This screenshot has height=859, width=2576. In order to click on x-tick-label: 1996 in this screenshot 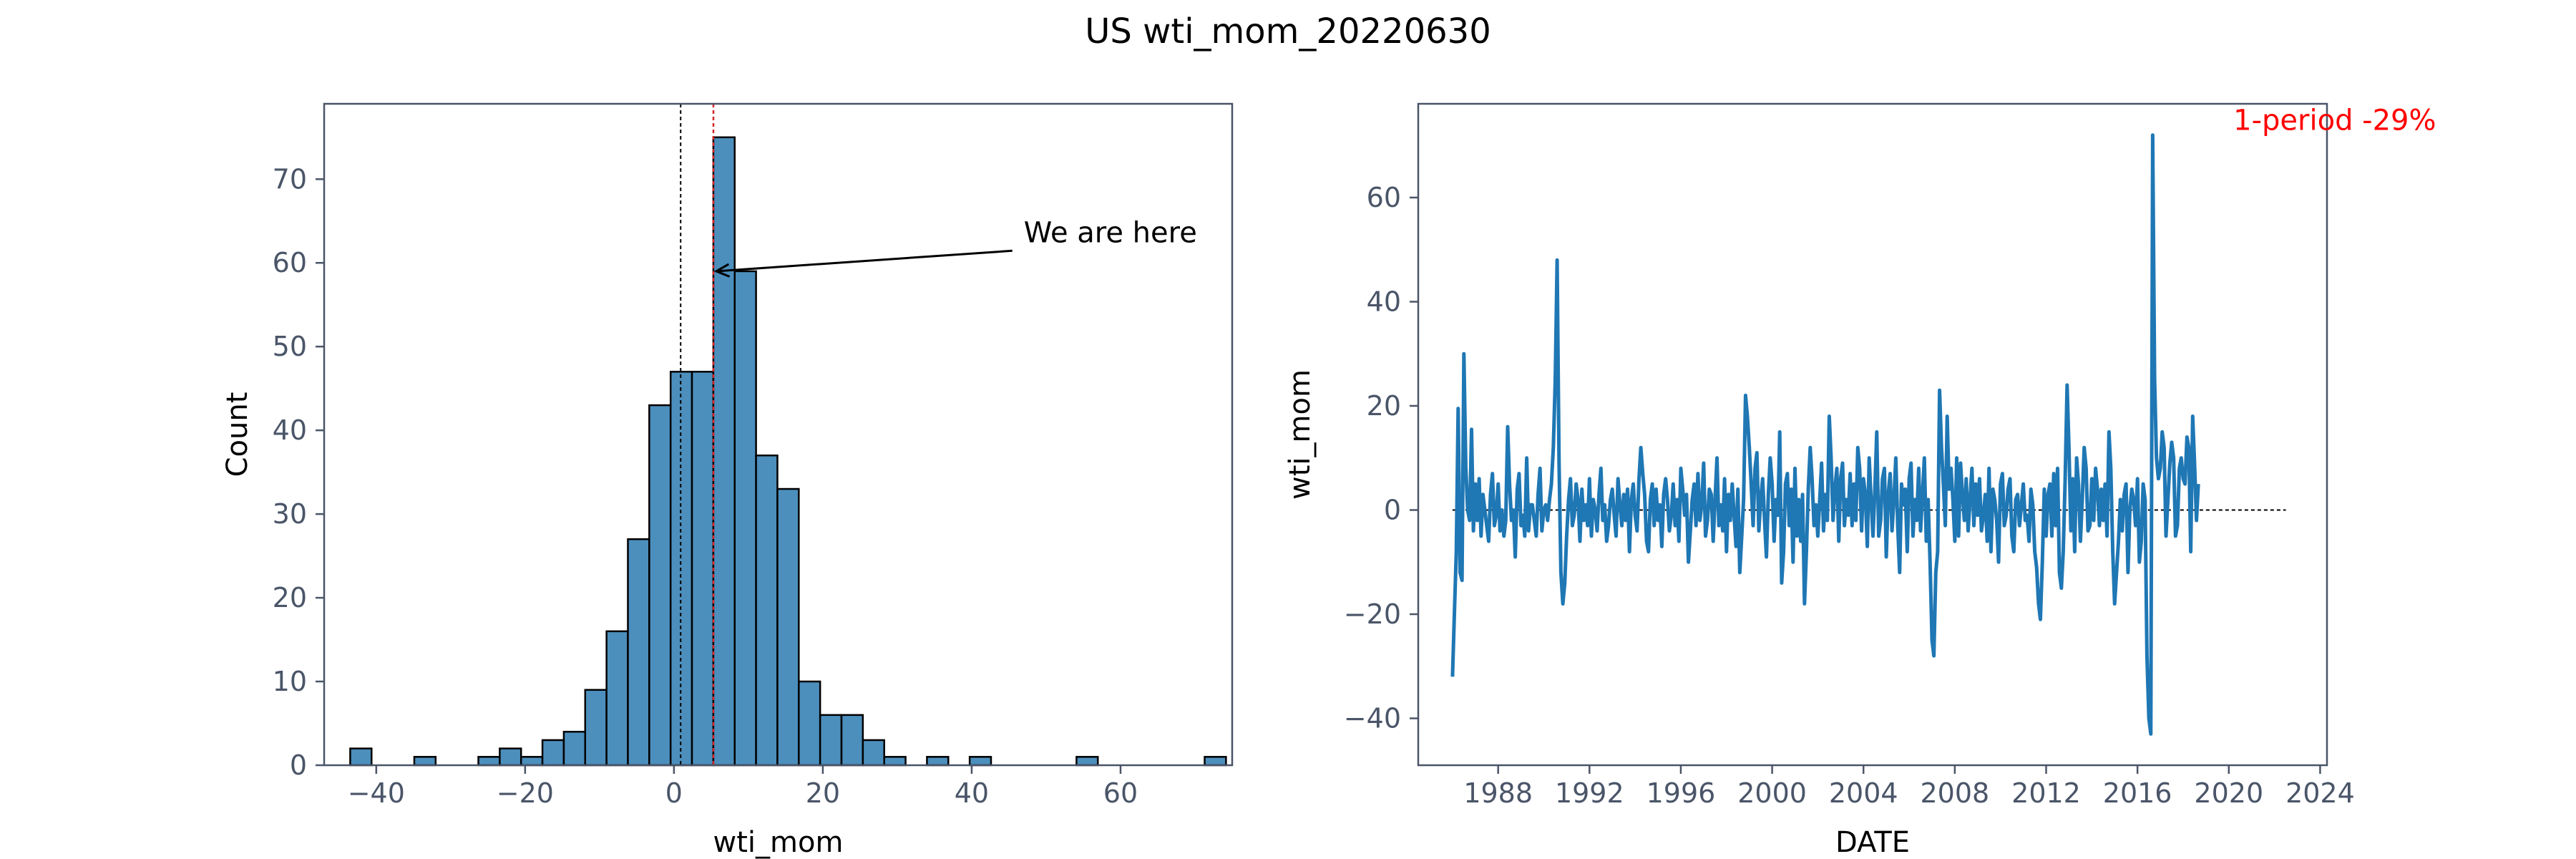, I will do `click(1681, 793)`.